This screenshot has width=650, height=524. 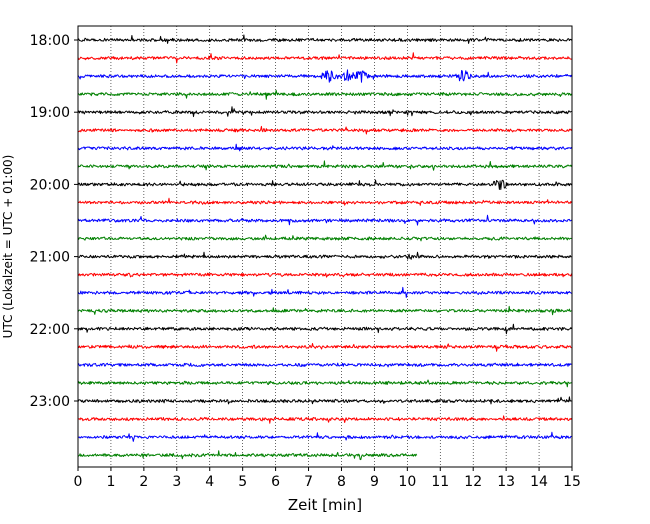 What do you see at coordinates (50, 185) in the screenshot?
I see `y-tick-label: 20:00` at bounding box center [50, 185].